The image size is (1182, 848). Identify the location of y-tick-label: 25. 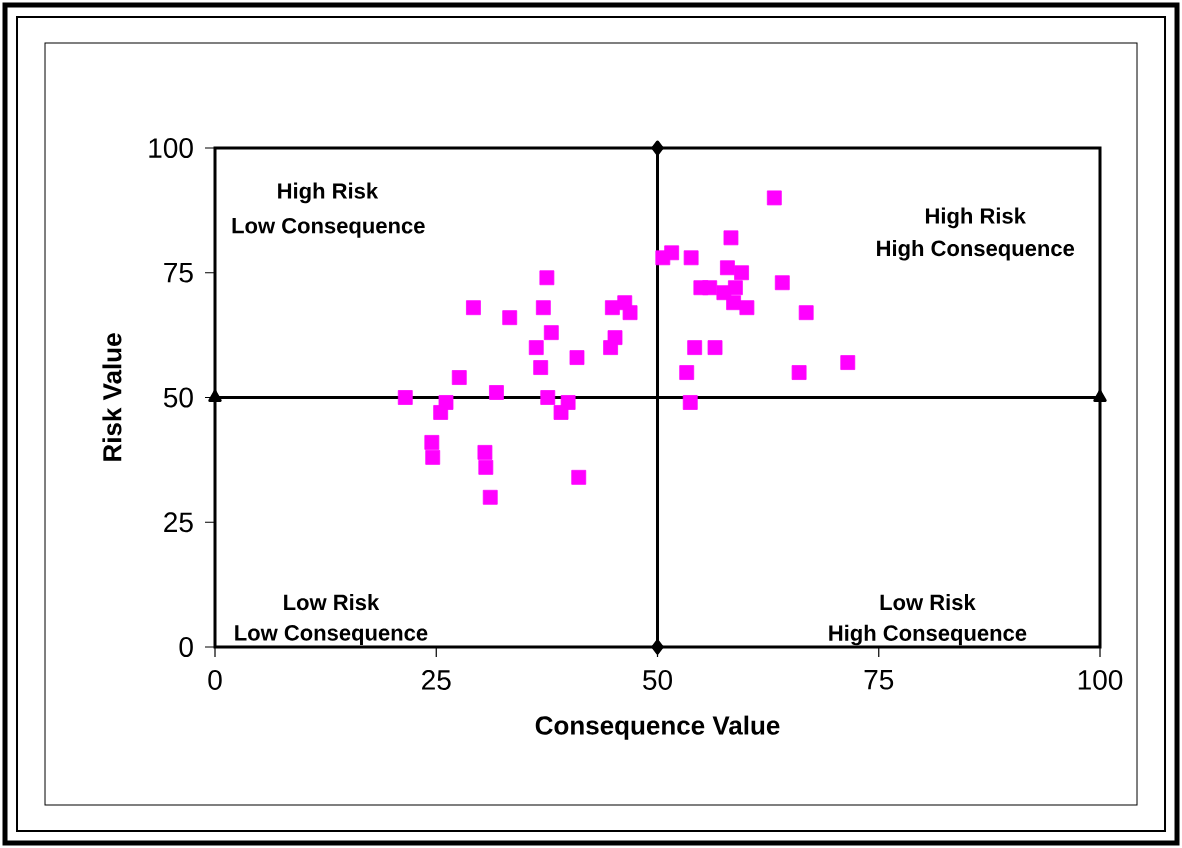
(178, 522).